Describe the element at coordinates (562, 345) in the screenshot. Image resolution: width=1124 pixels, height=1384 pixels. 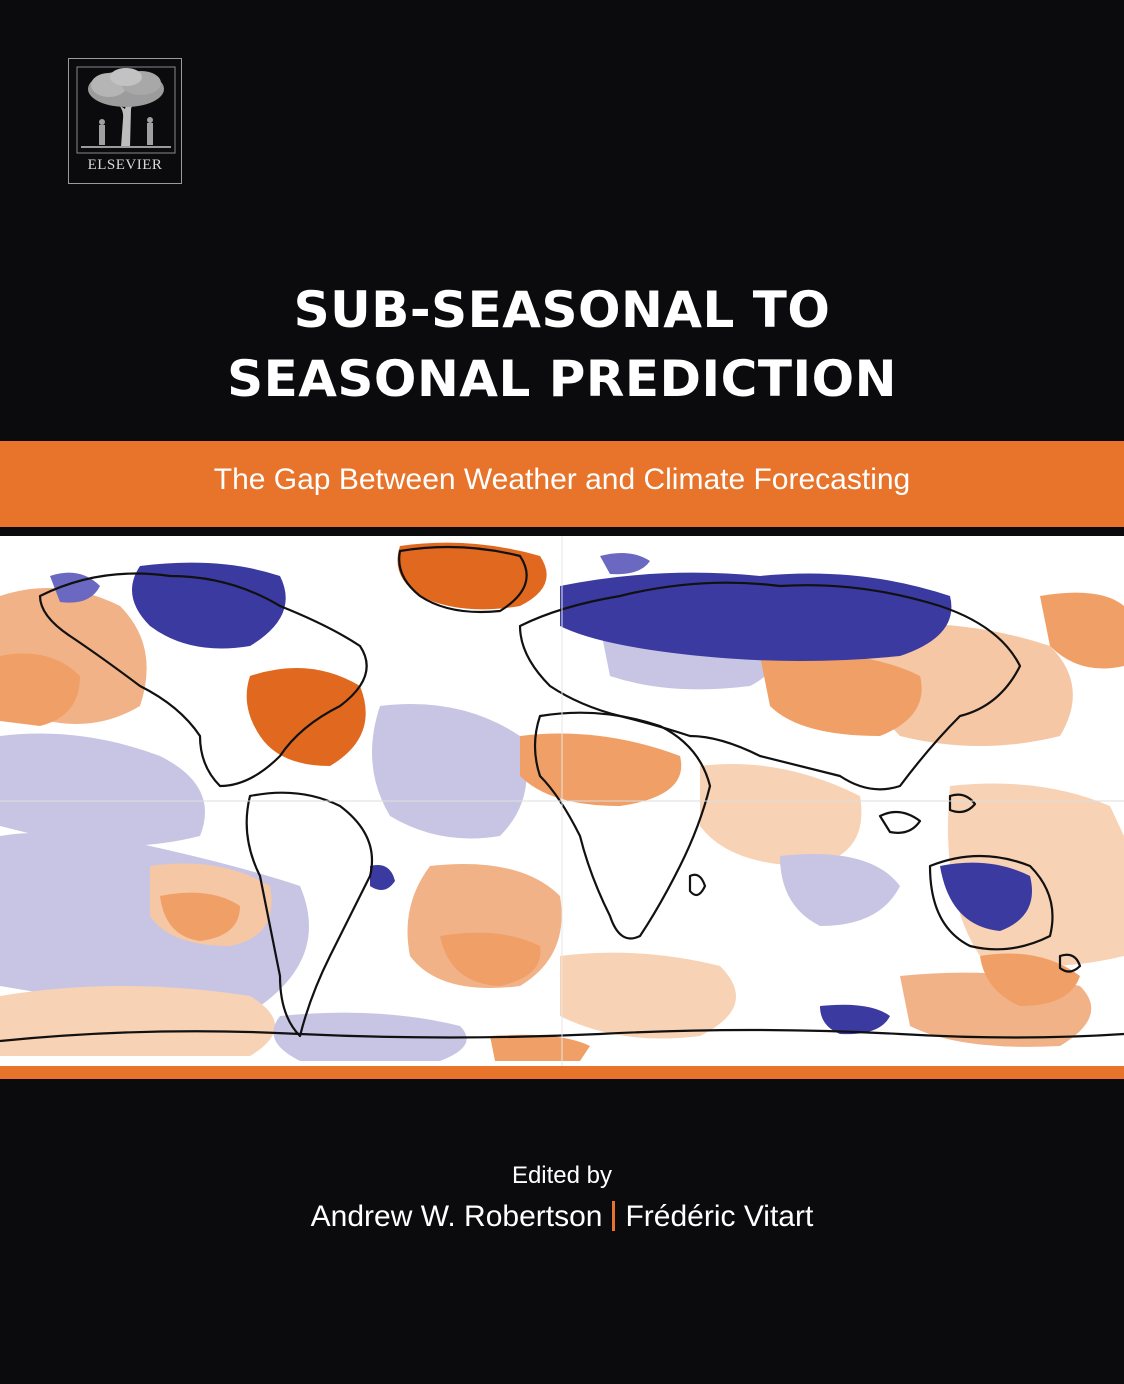
I see `book-title: SUB-SEASONAL TO SEASONAL PREDICTION` at that location.